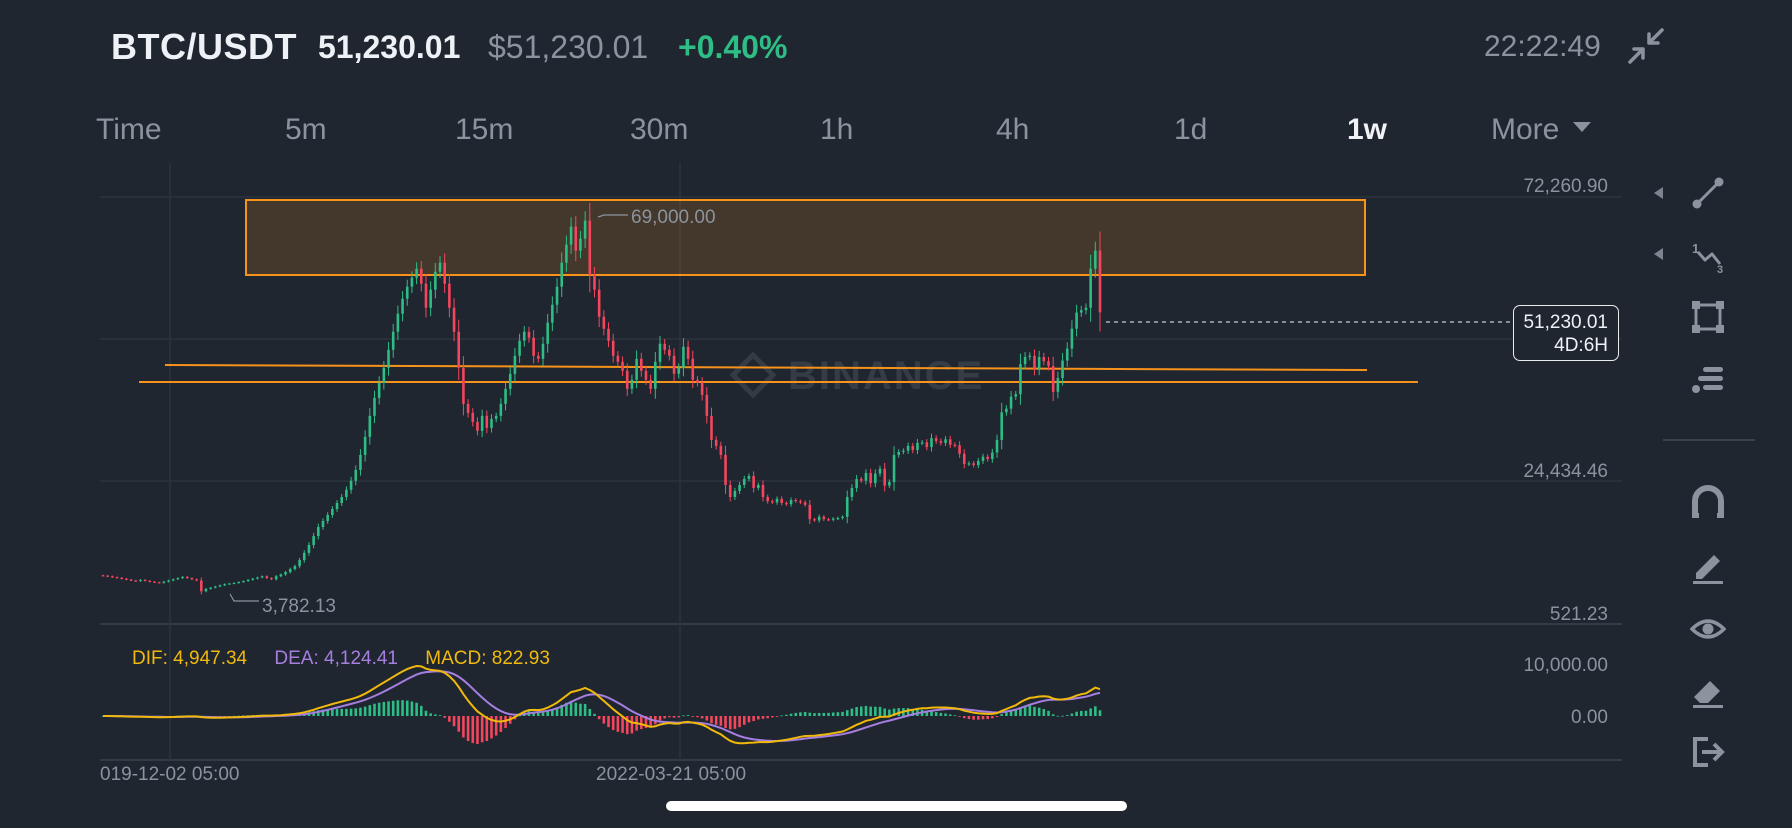 The width and height of the screenshot is (1792, 828). Describe the element at coordinates (306, 129) in the screenshot. I see `tab-5m: 5m` at that location.